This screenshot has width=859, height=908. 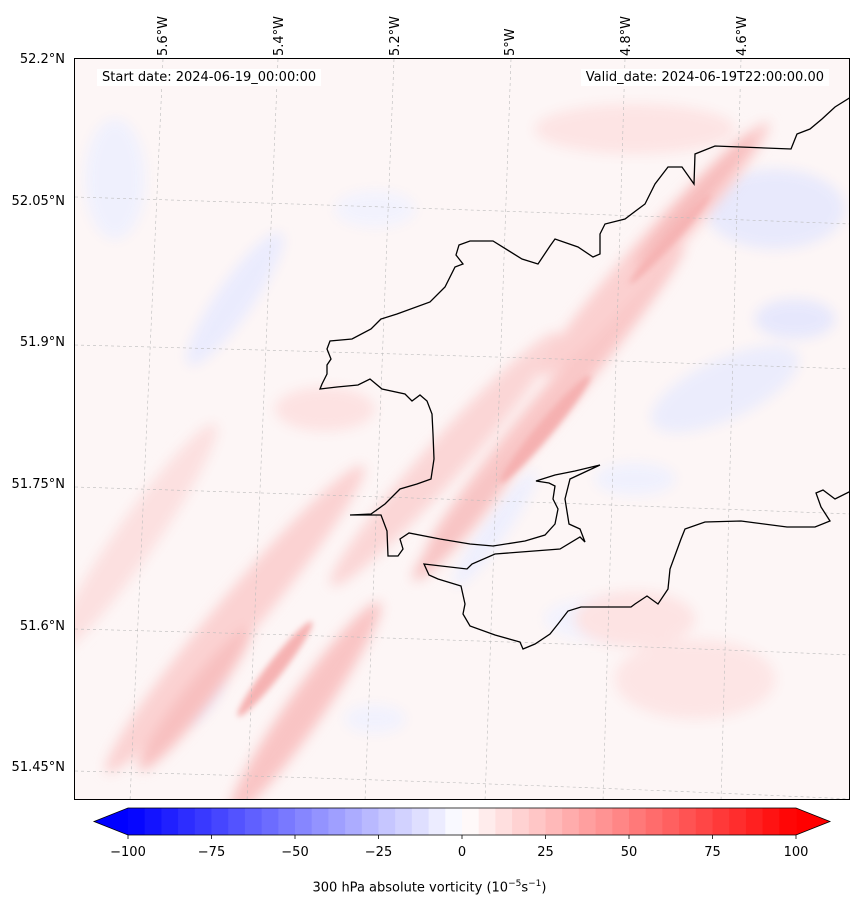 I want to click on colorbar-gradient, so click(x=462, y=823).